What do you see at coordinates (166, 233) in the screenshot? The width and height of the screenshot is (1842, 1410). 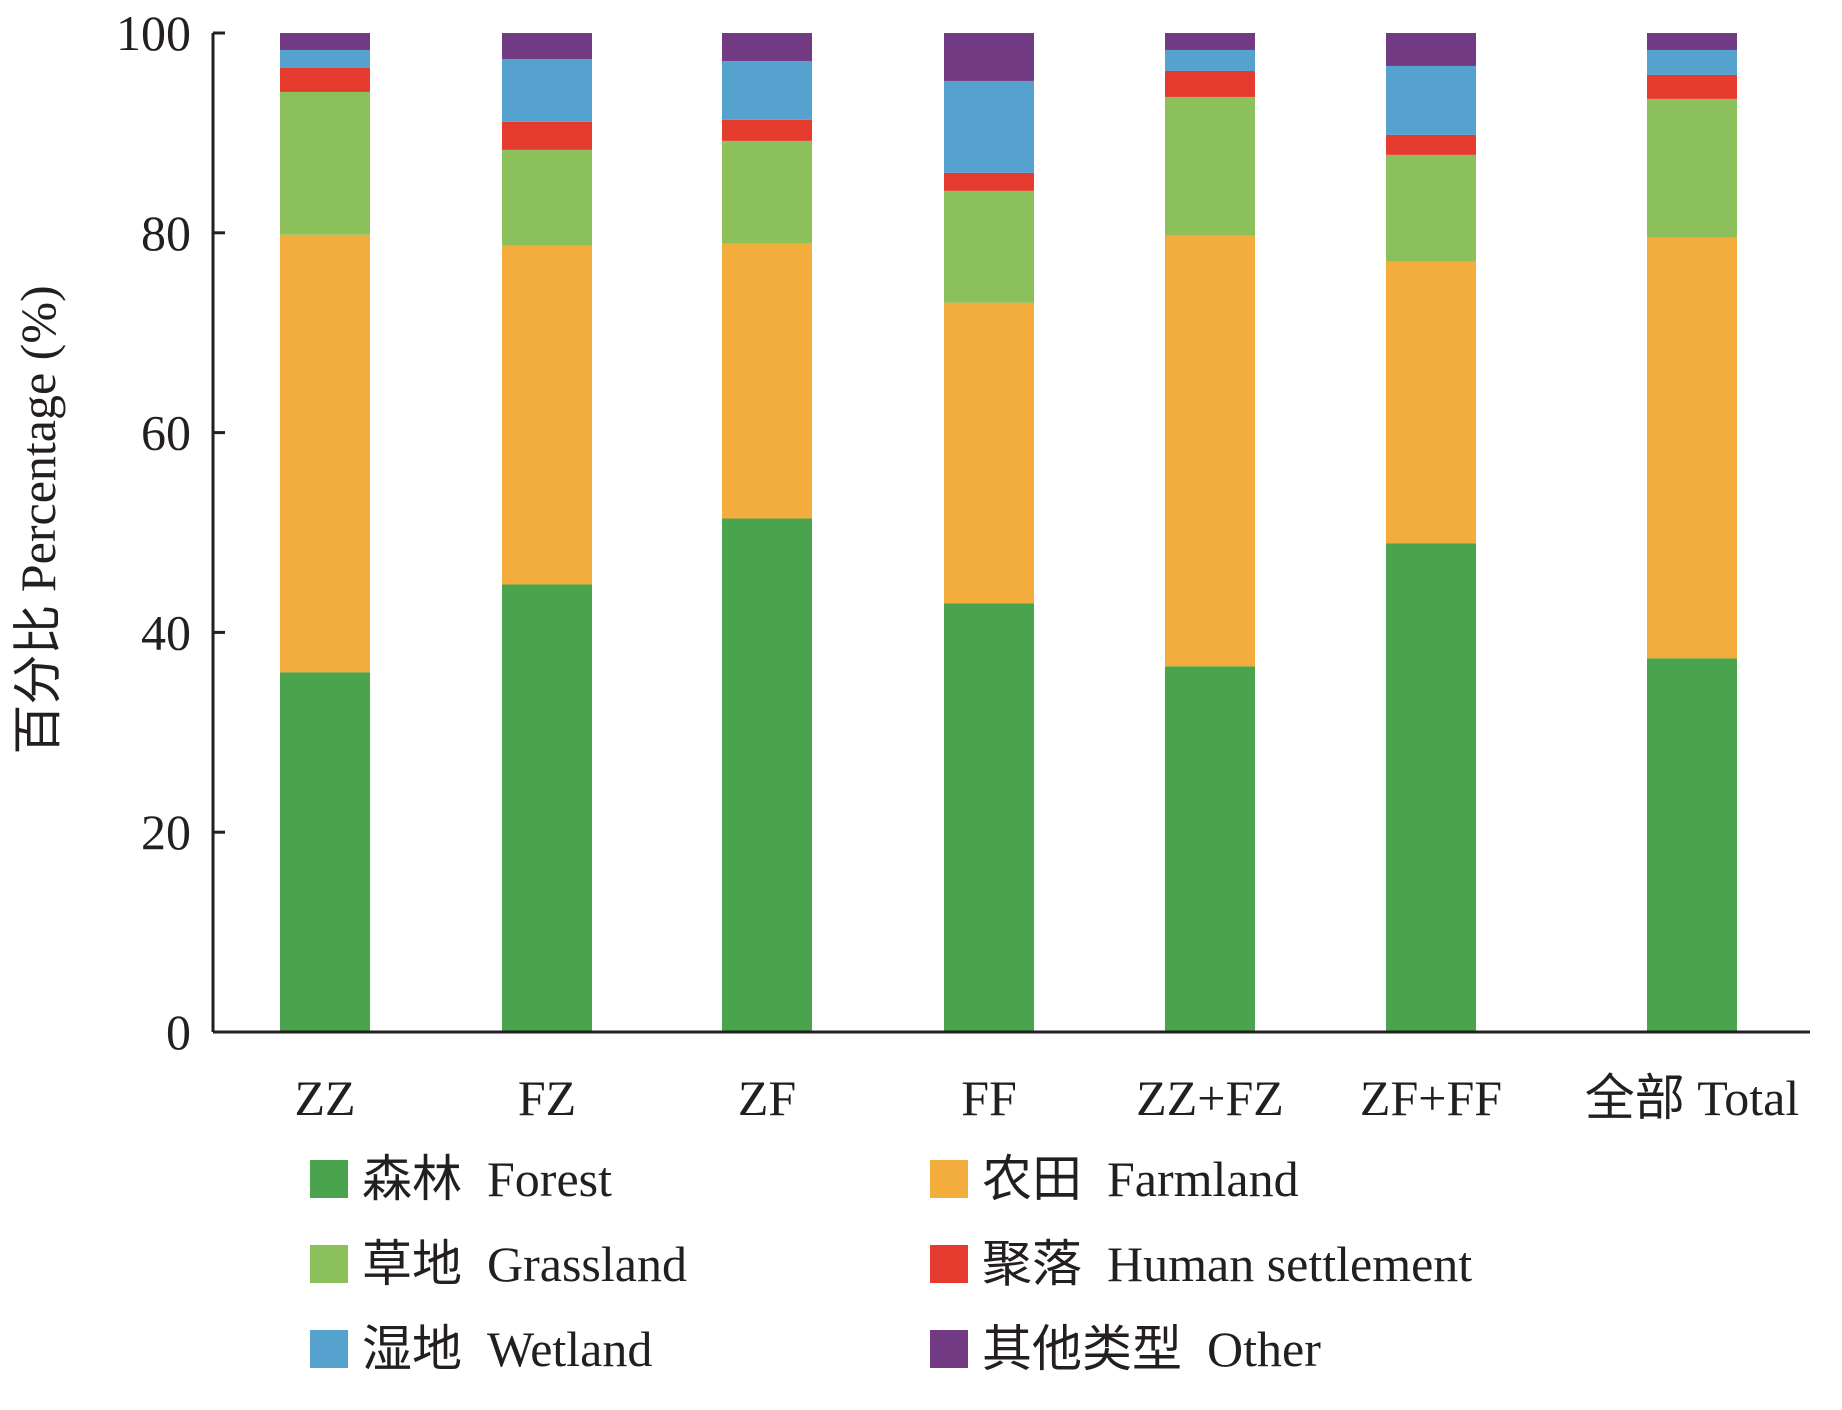 I see `y-tick-label: 80` at bounding box center [166, 233].